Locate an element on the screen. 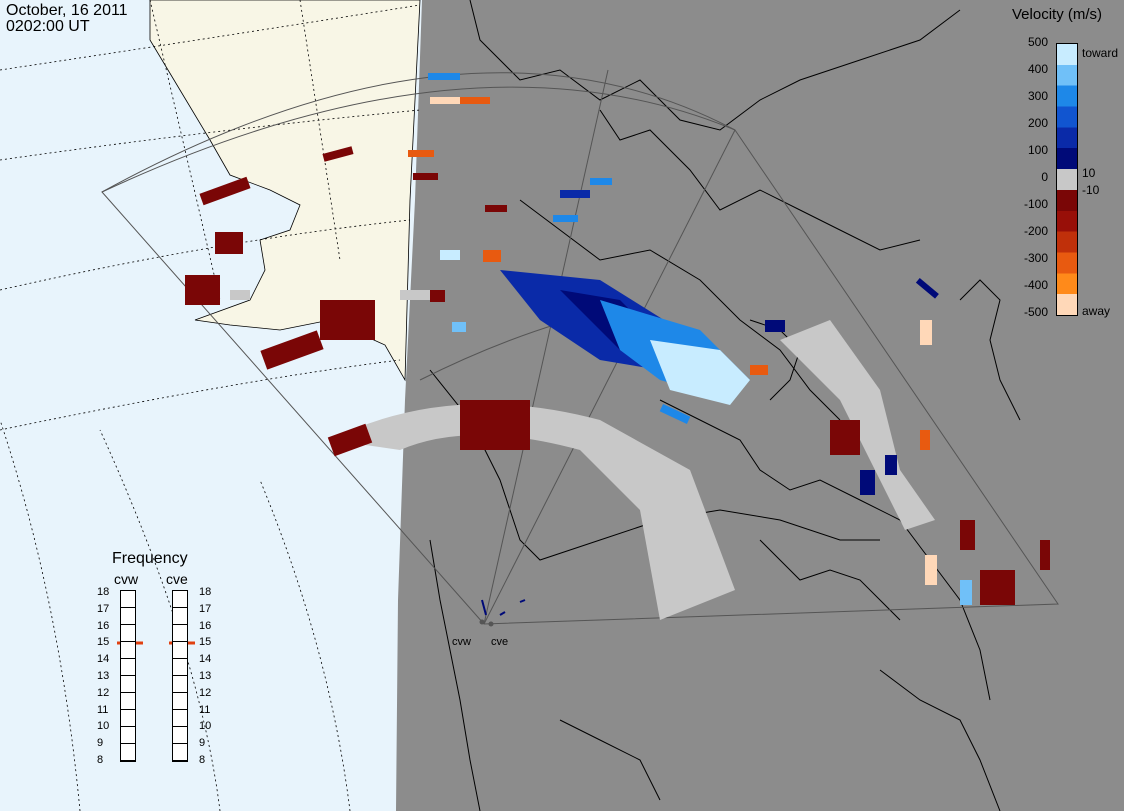 This screenshot has height=811, width=1124. cb-label-pos10: 10 is located at coordinates (1089, 173).